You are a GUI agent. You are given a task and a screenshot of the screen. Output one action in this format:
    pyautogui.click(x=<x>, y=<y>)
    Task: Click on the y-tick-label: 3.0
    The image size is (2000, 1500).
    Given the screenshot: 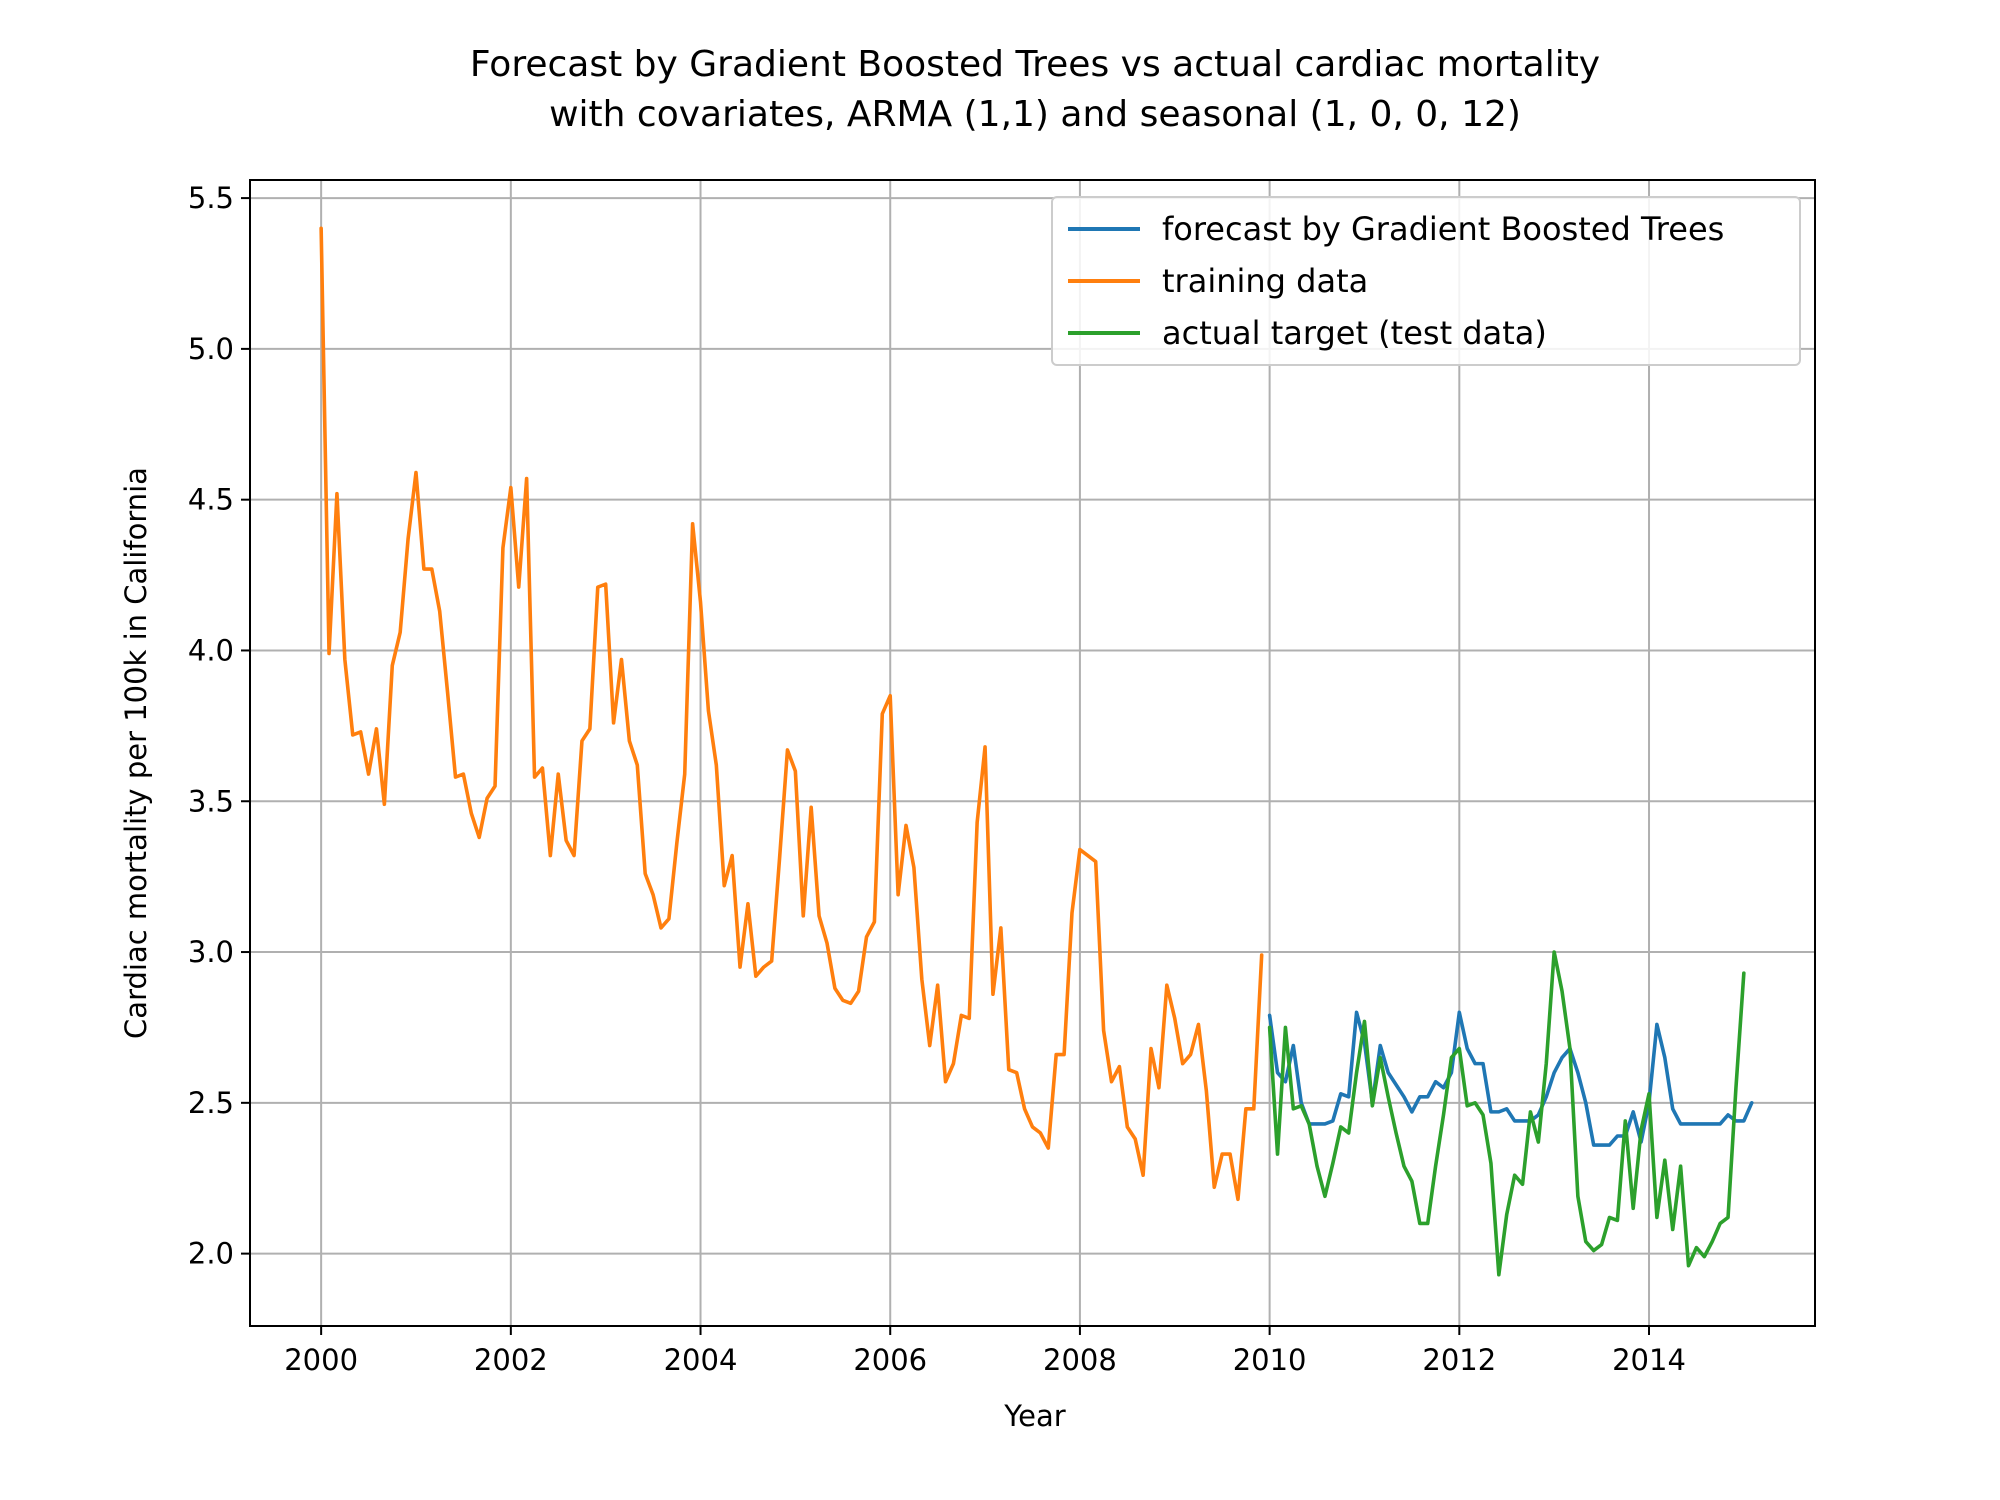 What is the action you would take?
    pyautogui.click(x=211, y=952)
    